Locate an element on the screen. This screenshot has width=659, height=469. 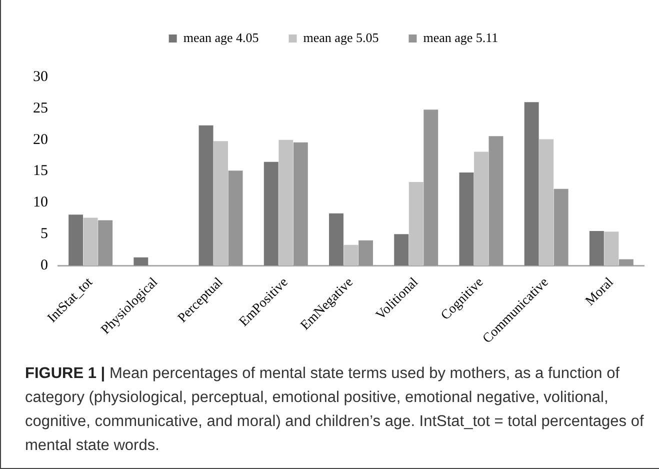
legend-label: mean age 4.05 is located at coordinates (221, 37).